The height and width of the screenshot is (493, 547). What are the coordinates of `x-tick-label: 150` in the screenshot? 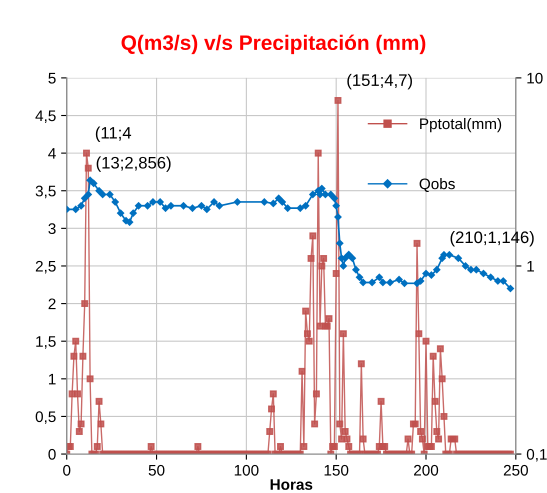 It's located at (336, 470).